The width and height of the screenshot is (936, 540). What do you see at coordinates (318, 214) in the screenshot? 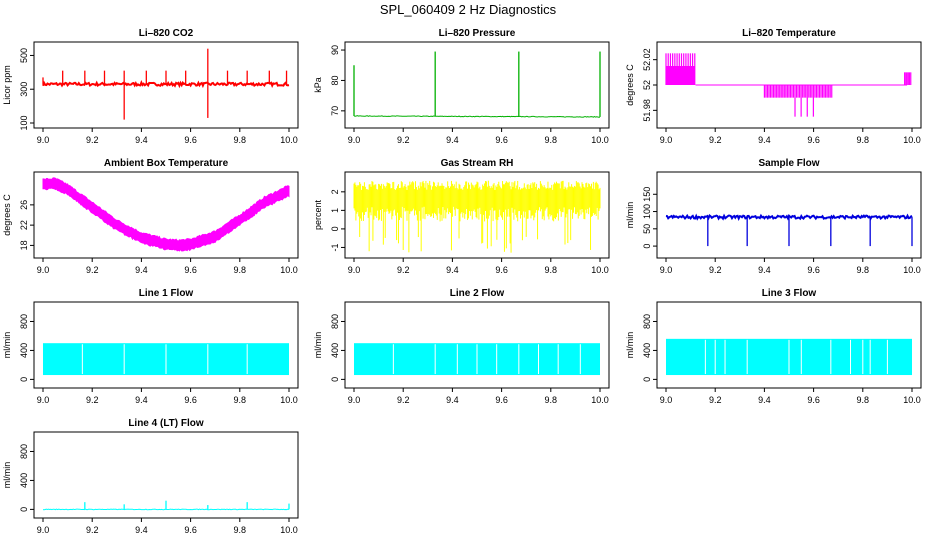
I see `y-axis-label: percent` at bounding box center [318, 214].